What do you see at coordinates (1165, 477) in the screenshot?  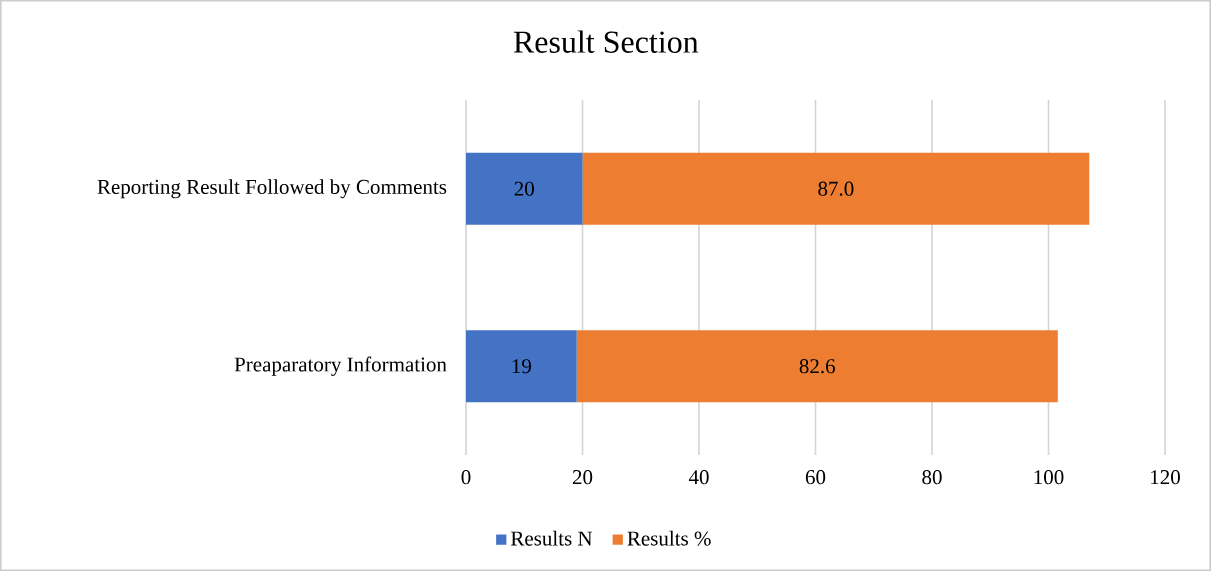 I see `x-tick-label: 120` at bounding box center [1165, 477].